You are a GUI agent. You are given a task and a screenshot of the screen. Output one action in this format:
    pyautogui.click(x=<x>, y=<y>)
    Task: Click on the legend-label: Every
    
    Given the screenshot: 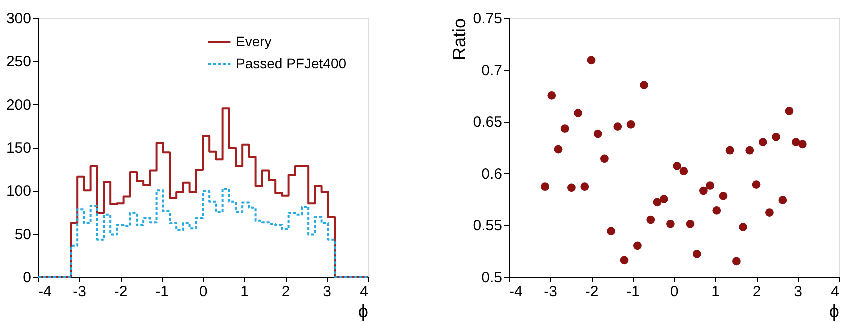 What is the action you would take?
    pyautogui.click(x=254, y=42)
    